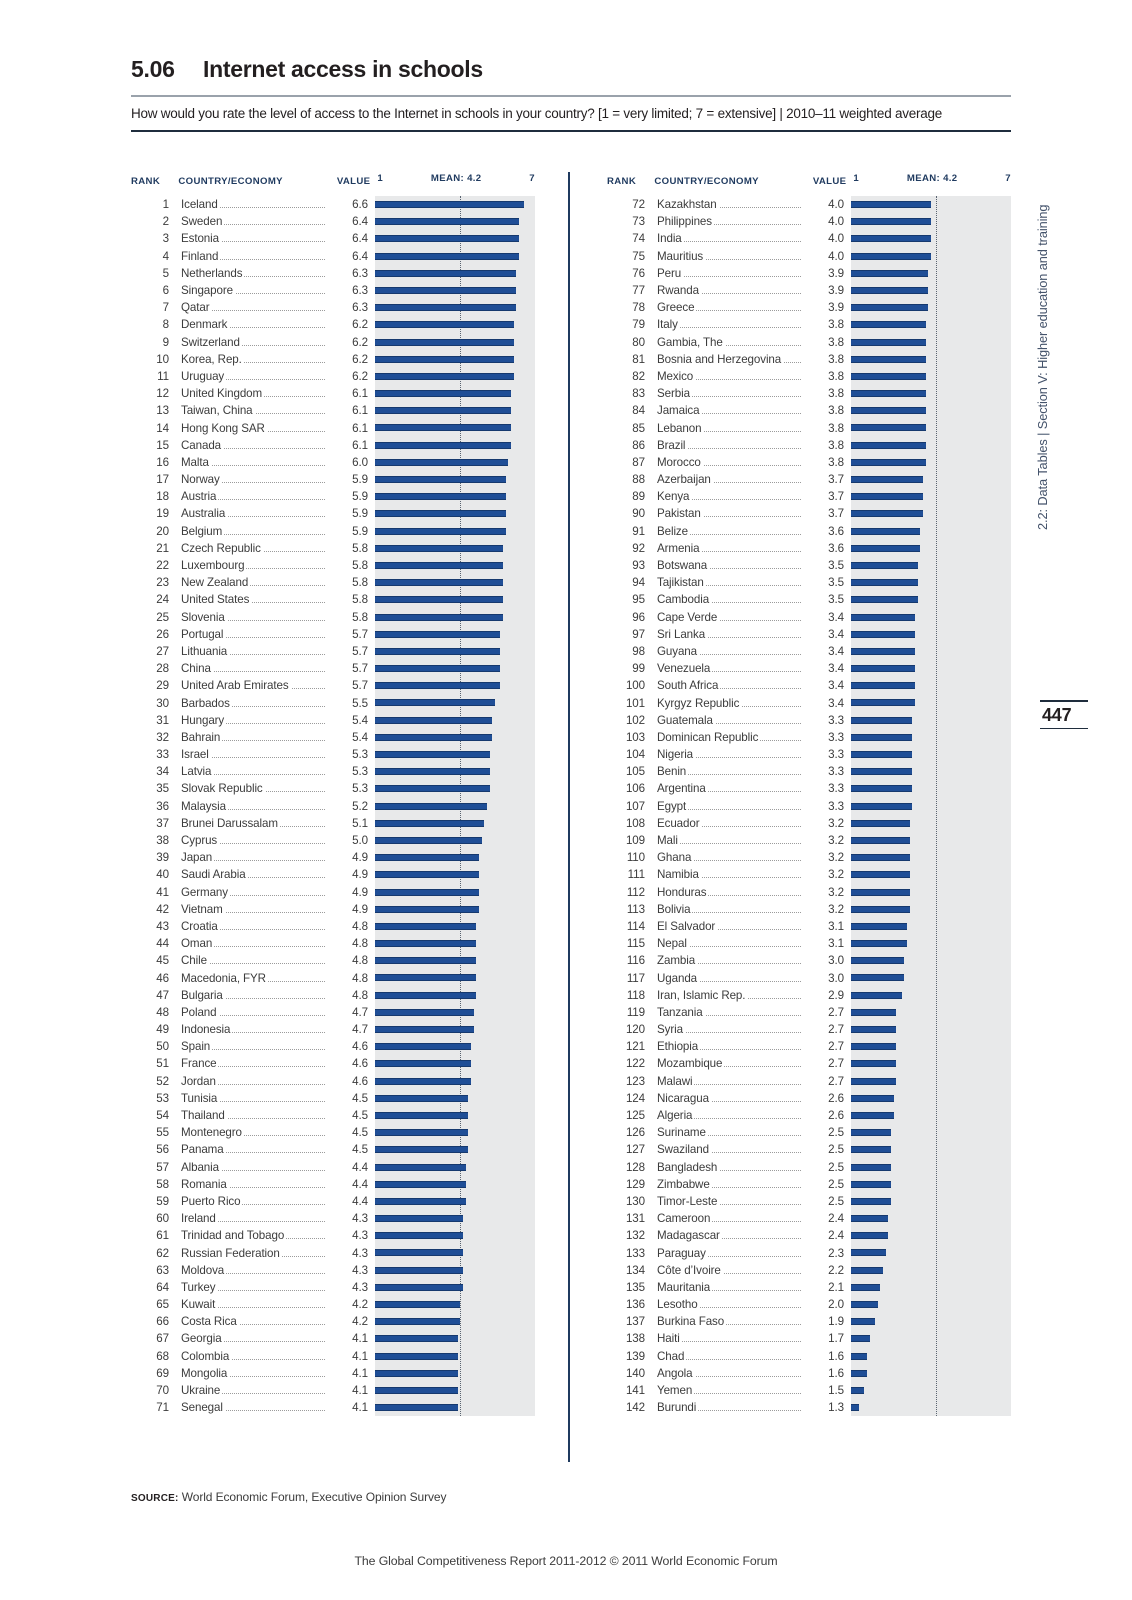 Image resolution: width=1132 pixels, height=1600 pixels. Describe the element at coordinates (809, 1218) in the screenshot. I see `table-row: 131 Cameroon 2.4` at that location.